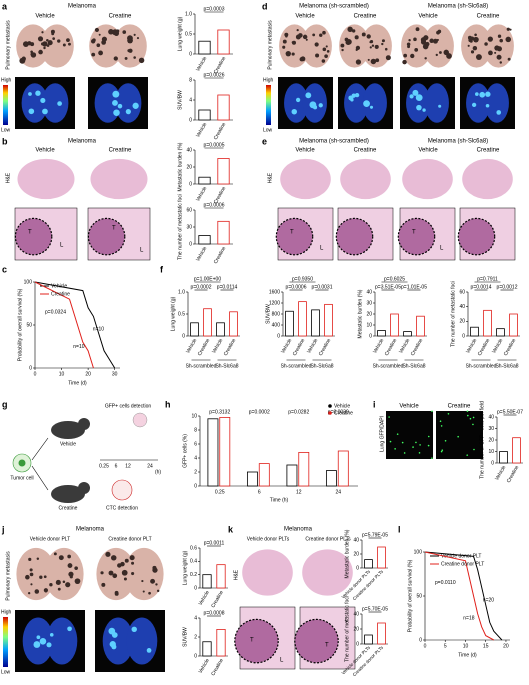 Image resolution: width=529 pixels, height=685 pixels. I want to click on y-tick-label: 30, so click(189, 227).